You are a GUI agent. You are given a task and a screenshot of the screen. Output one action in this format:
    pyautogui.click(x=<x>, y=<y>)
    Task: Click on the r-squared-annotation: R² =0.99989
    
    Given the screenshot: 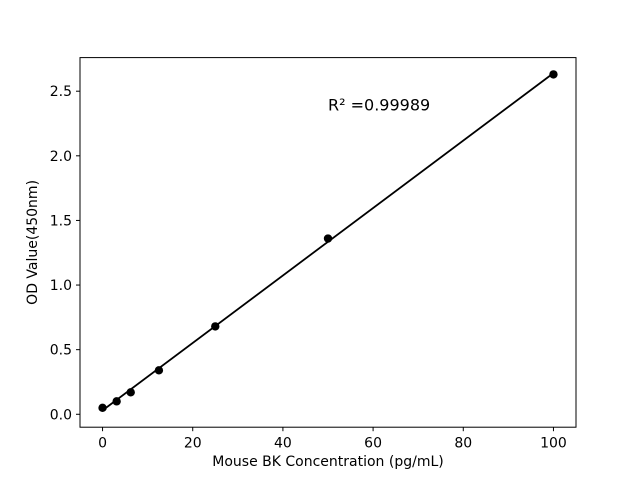 What is the action you would take?
    pyautogui.click(x=379, y=105)
    